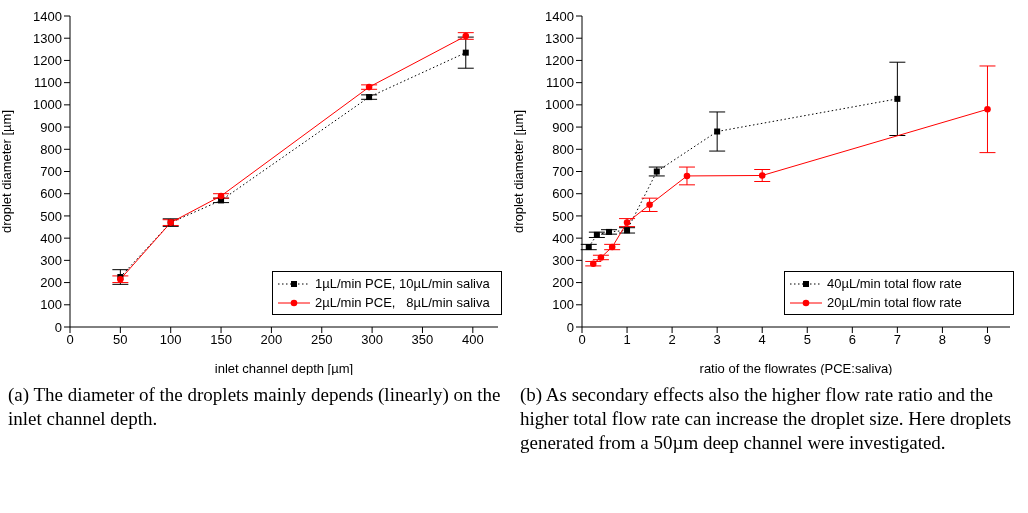 This screenshot has width=1028, height=513. I want to click on x-tick-label: 3, so click(717, 340).